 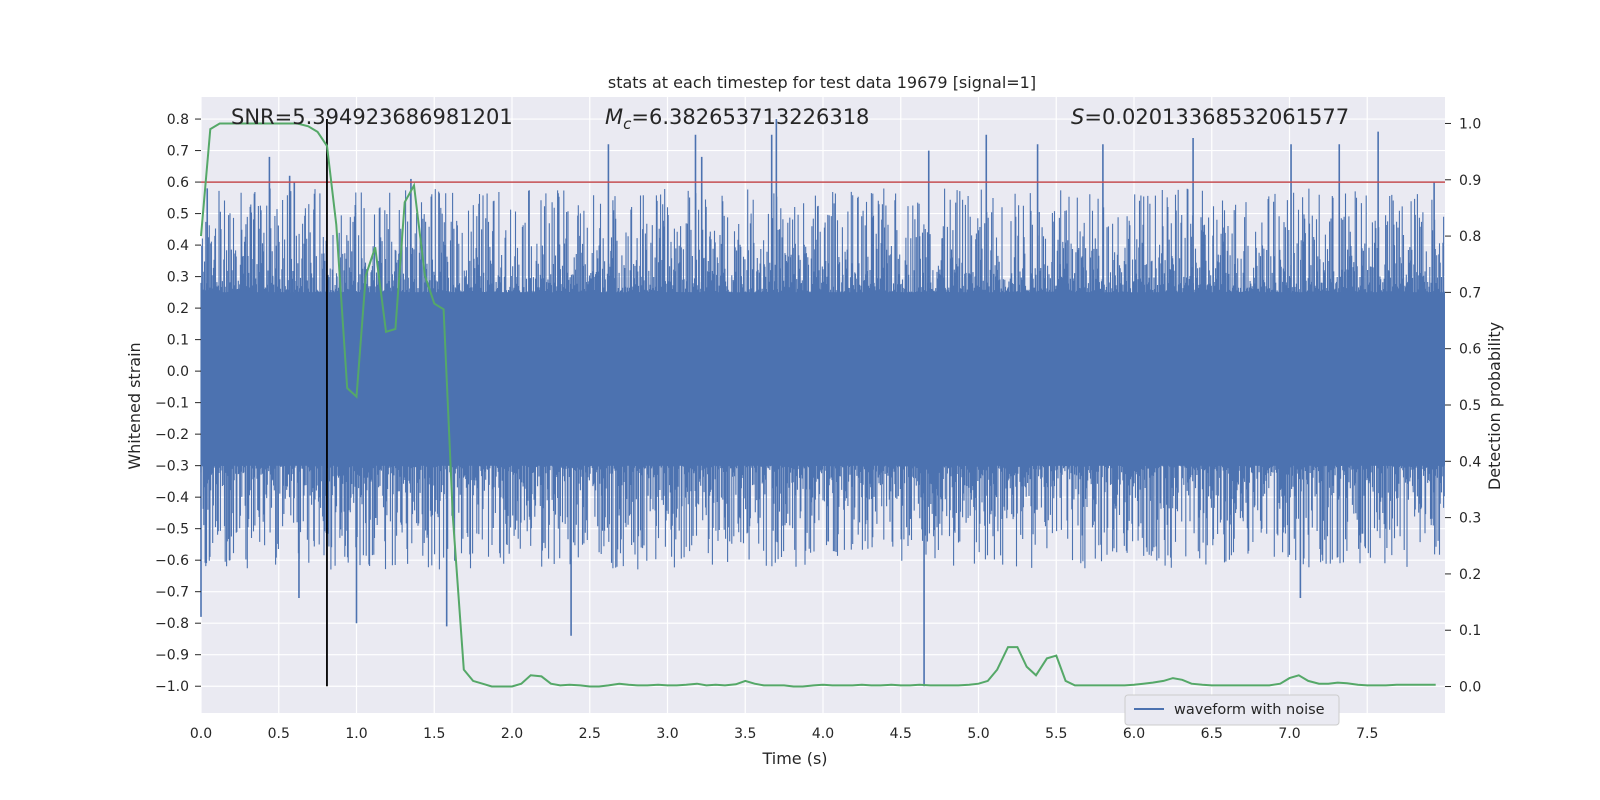 What do you see at coordinates (178, 246) in the screenshot?
I see `y-left-tick-label-4: 0.4` at bounding box center [178, 246].